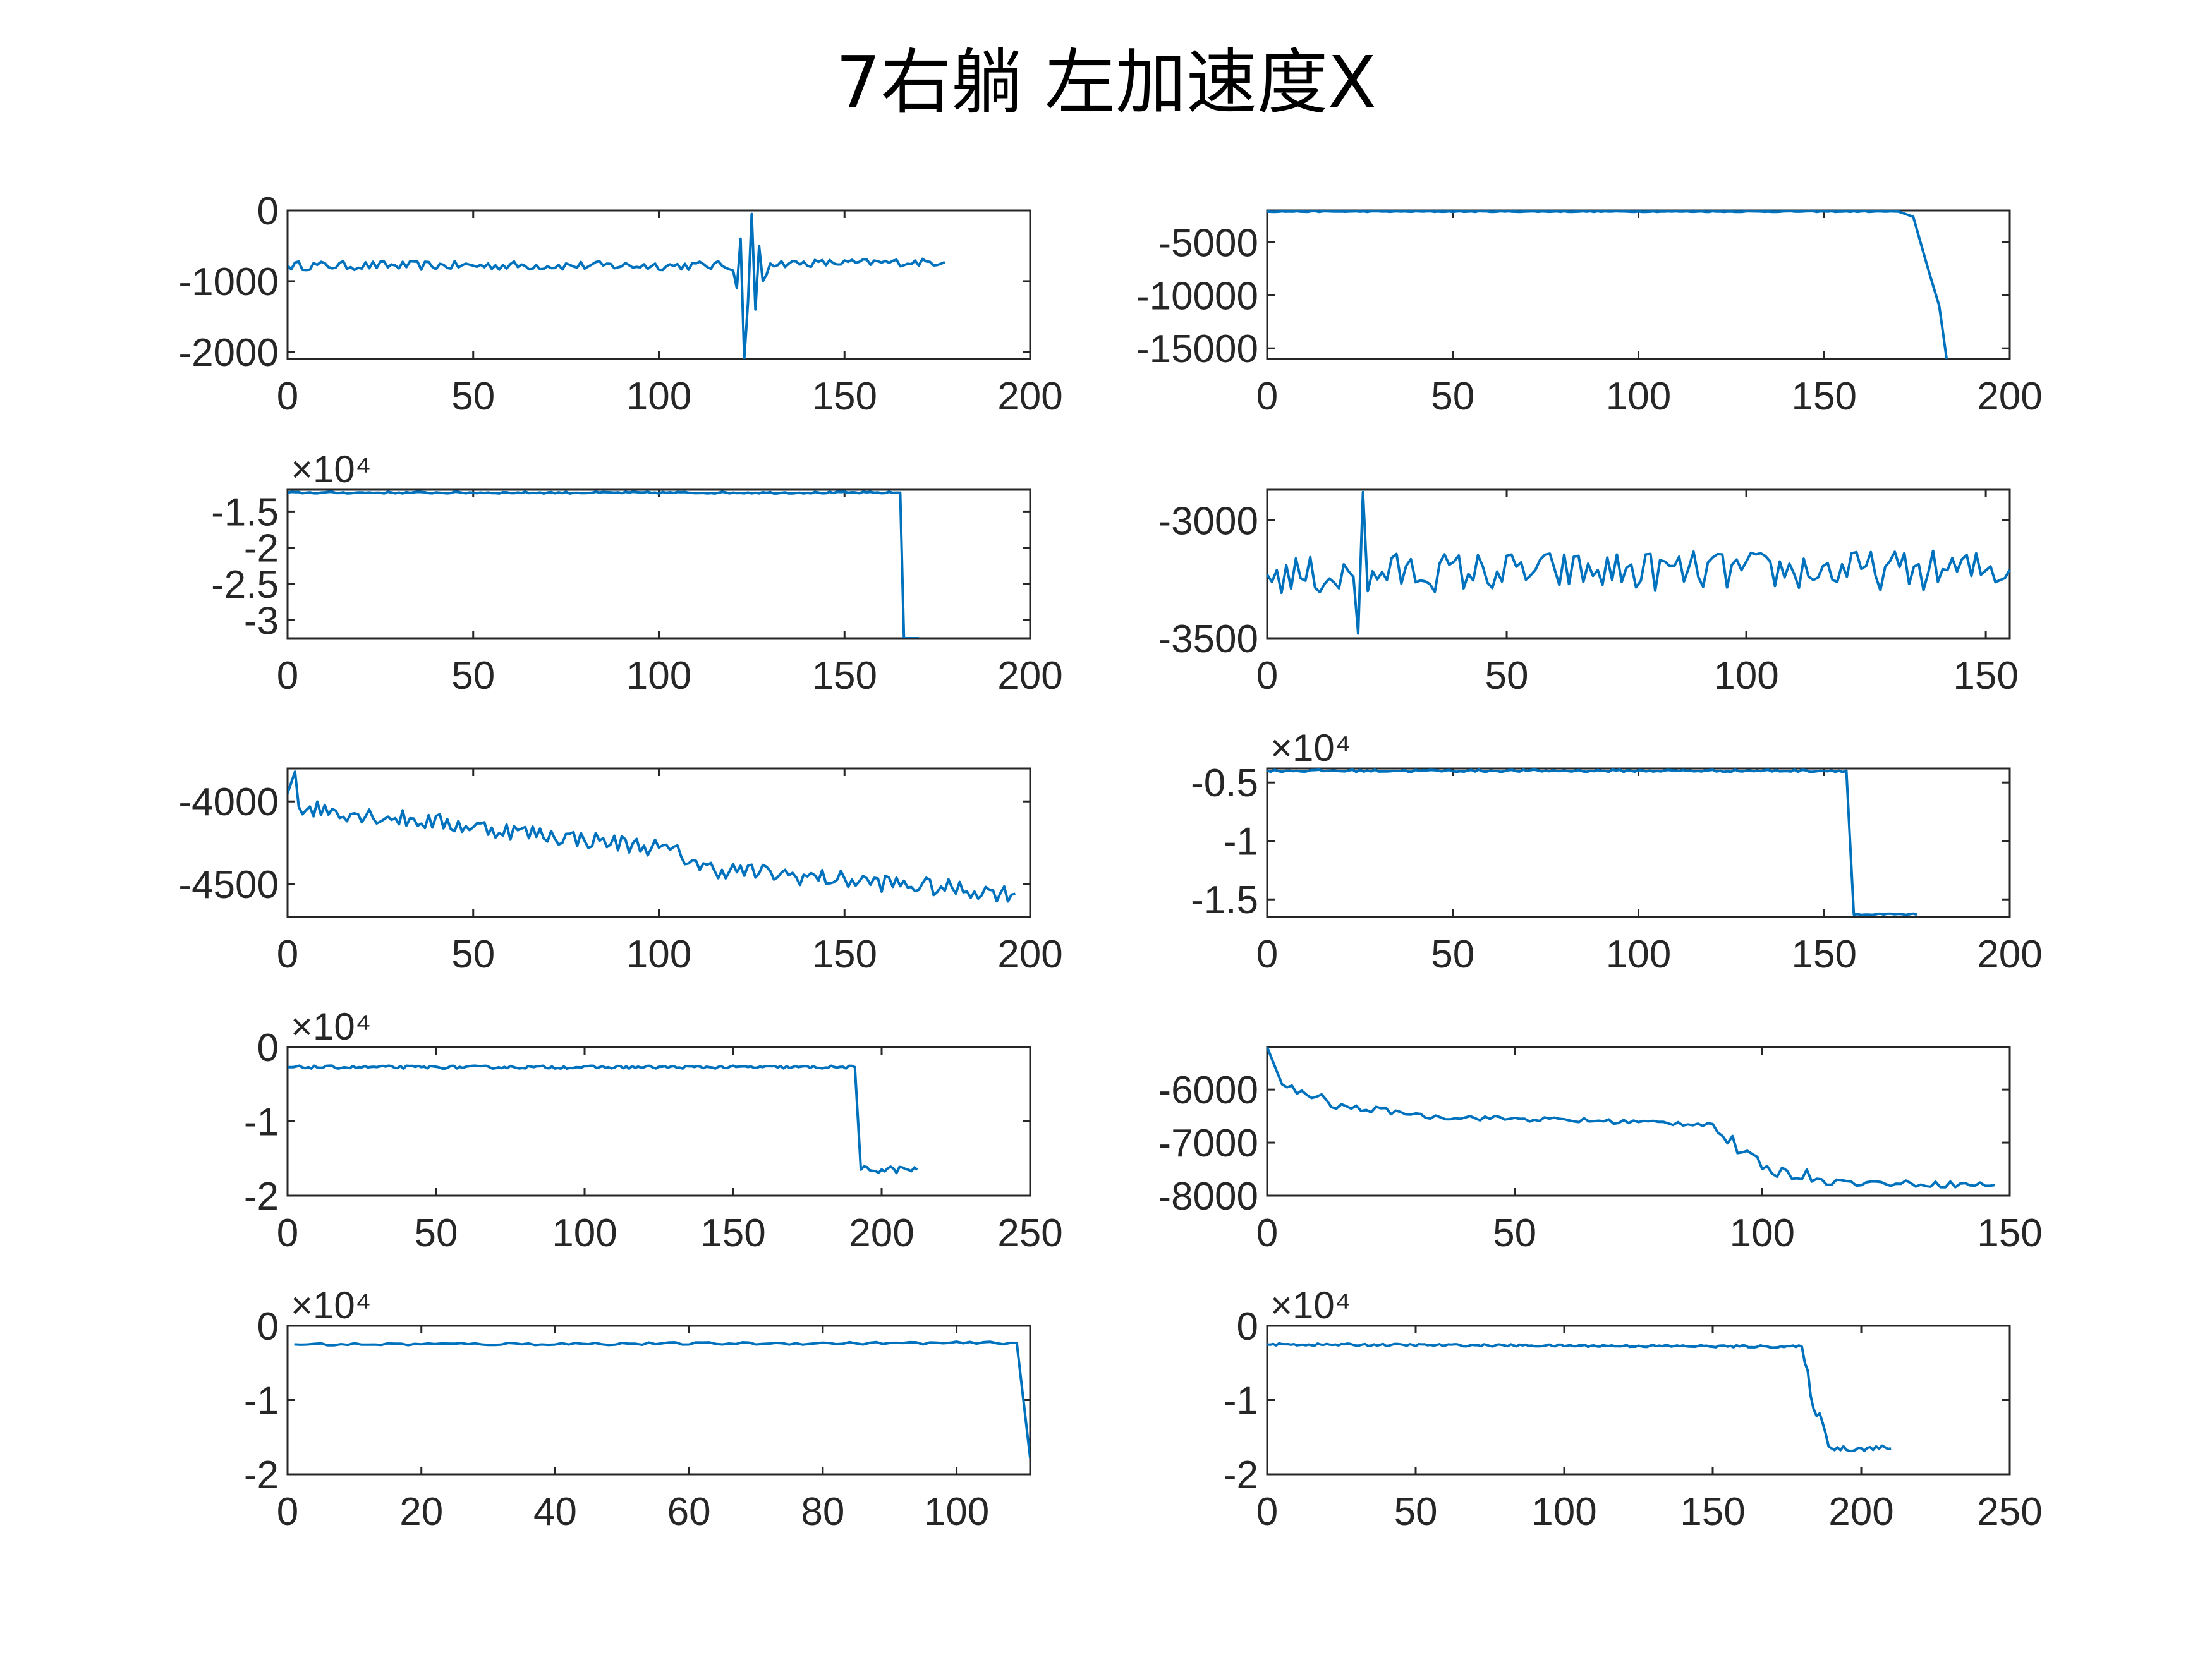 The width and height of the screenshot is (2212, 1662). I want to click on y-tick-label: -4500, so click(229, 885).